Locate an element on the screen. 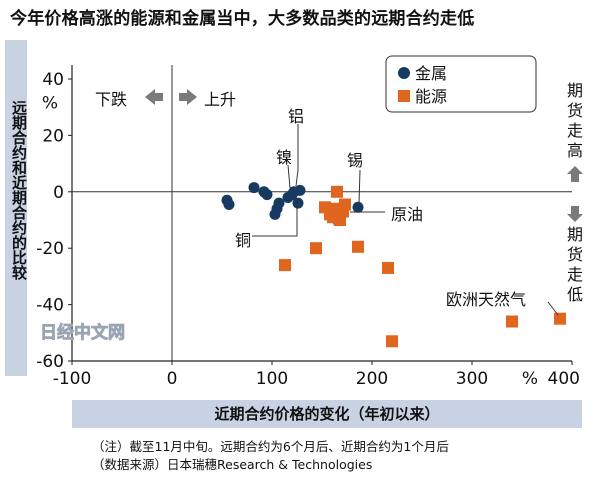 The height and width of the screenshot is (489, 600). legend-box is located at coordinates (461, 84).